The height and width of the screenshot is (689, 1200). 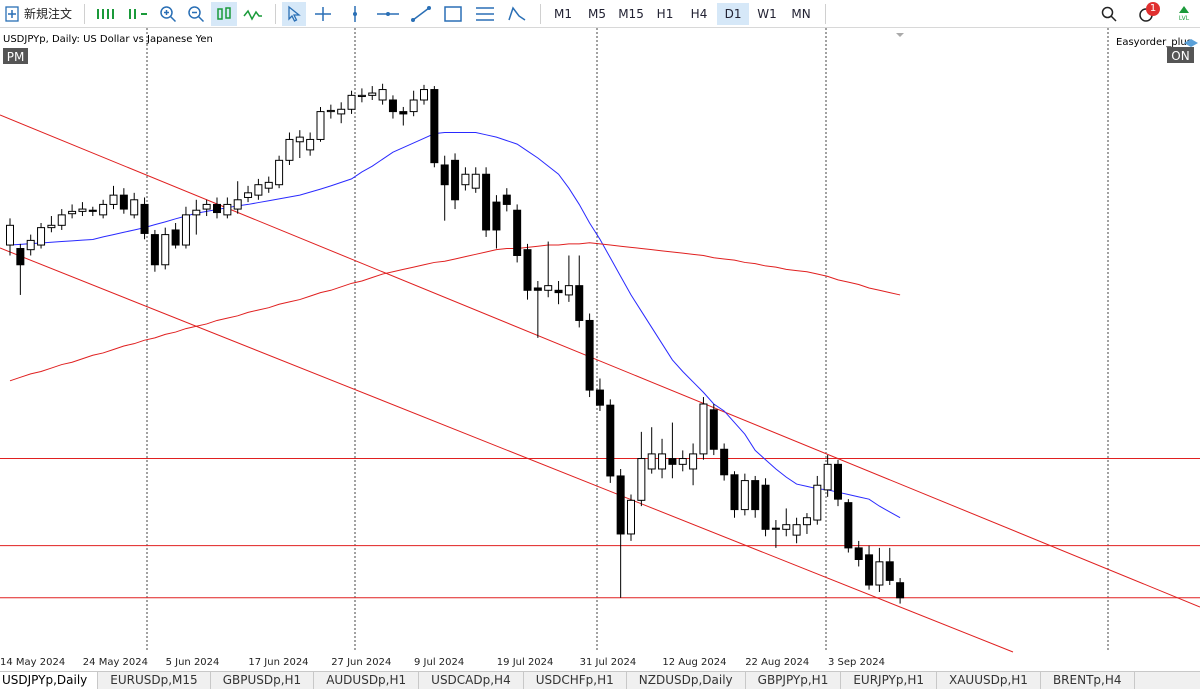 I want to click on search-button, so click(x=1109, y=14).